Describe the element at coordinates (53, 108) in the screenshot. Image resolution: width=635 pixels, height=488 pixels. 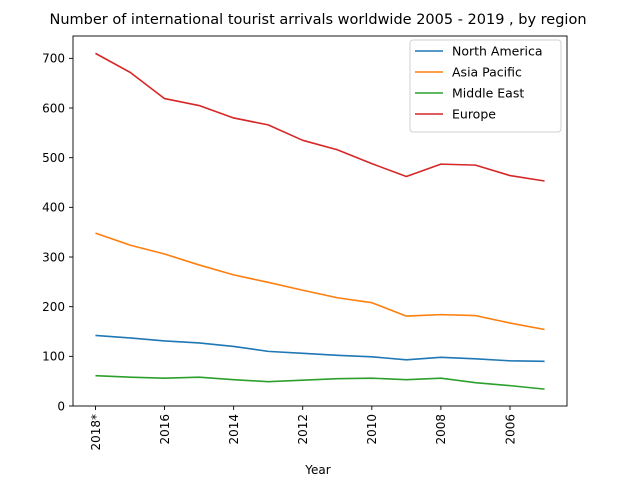
I see `y-tick-label: 600` at that location.